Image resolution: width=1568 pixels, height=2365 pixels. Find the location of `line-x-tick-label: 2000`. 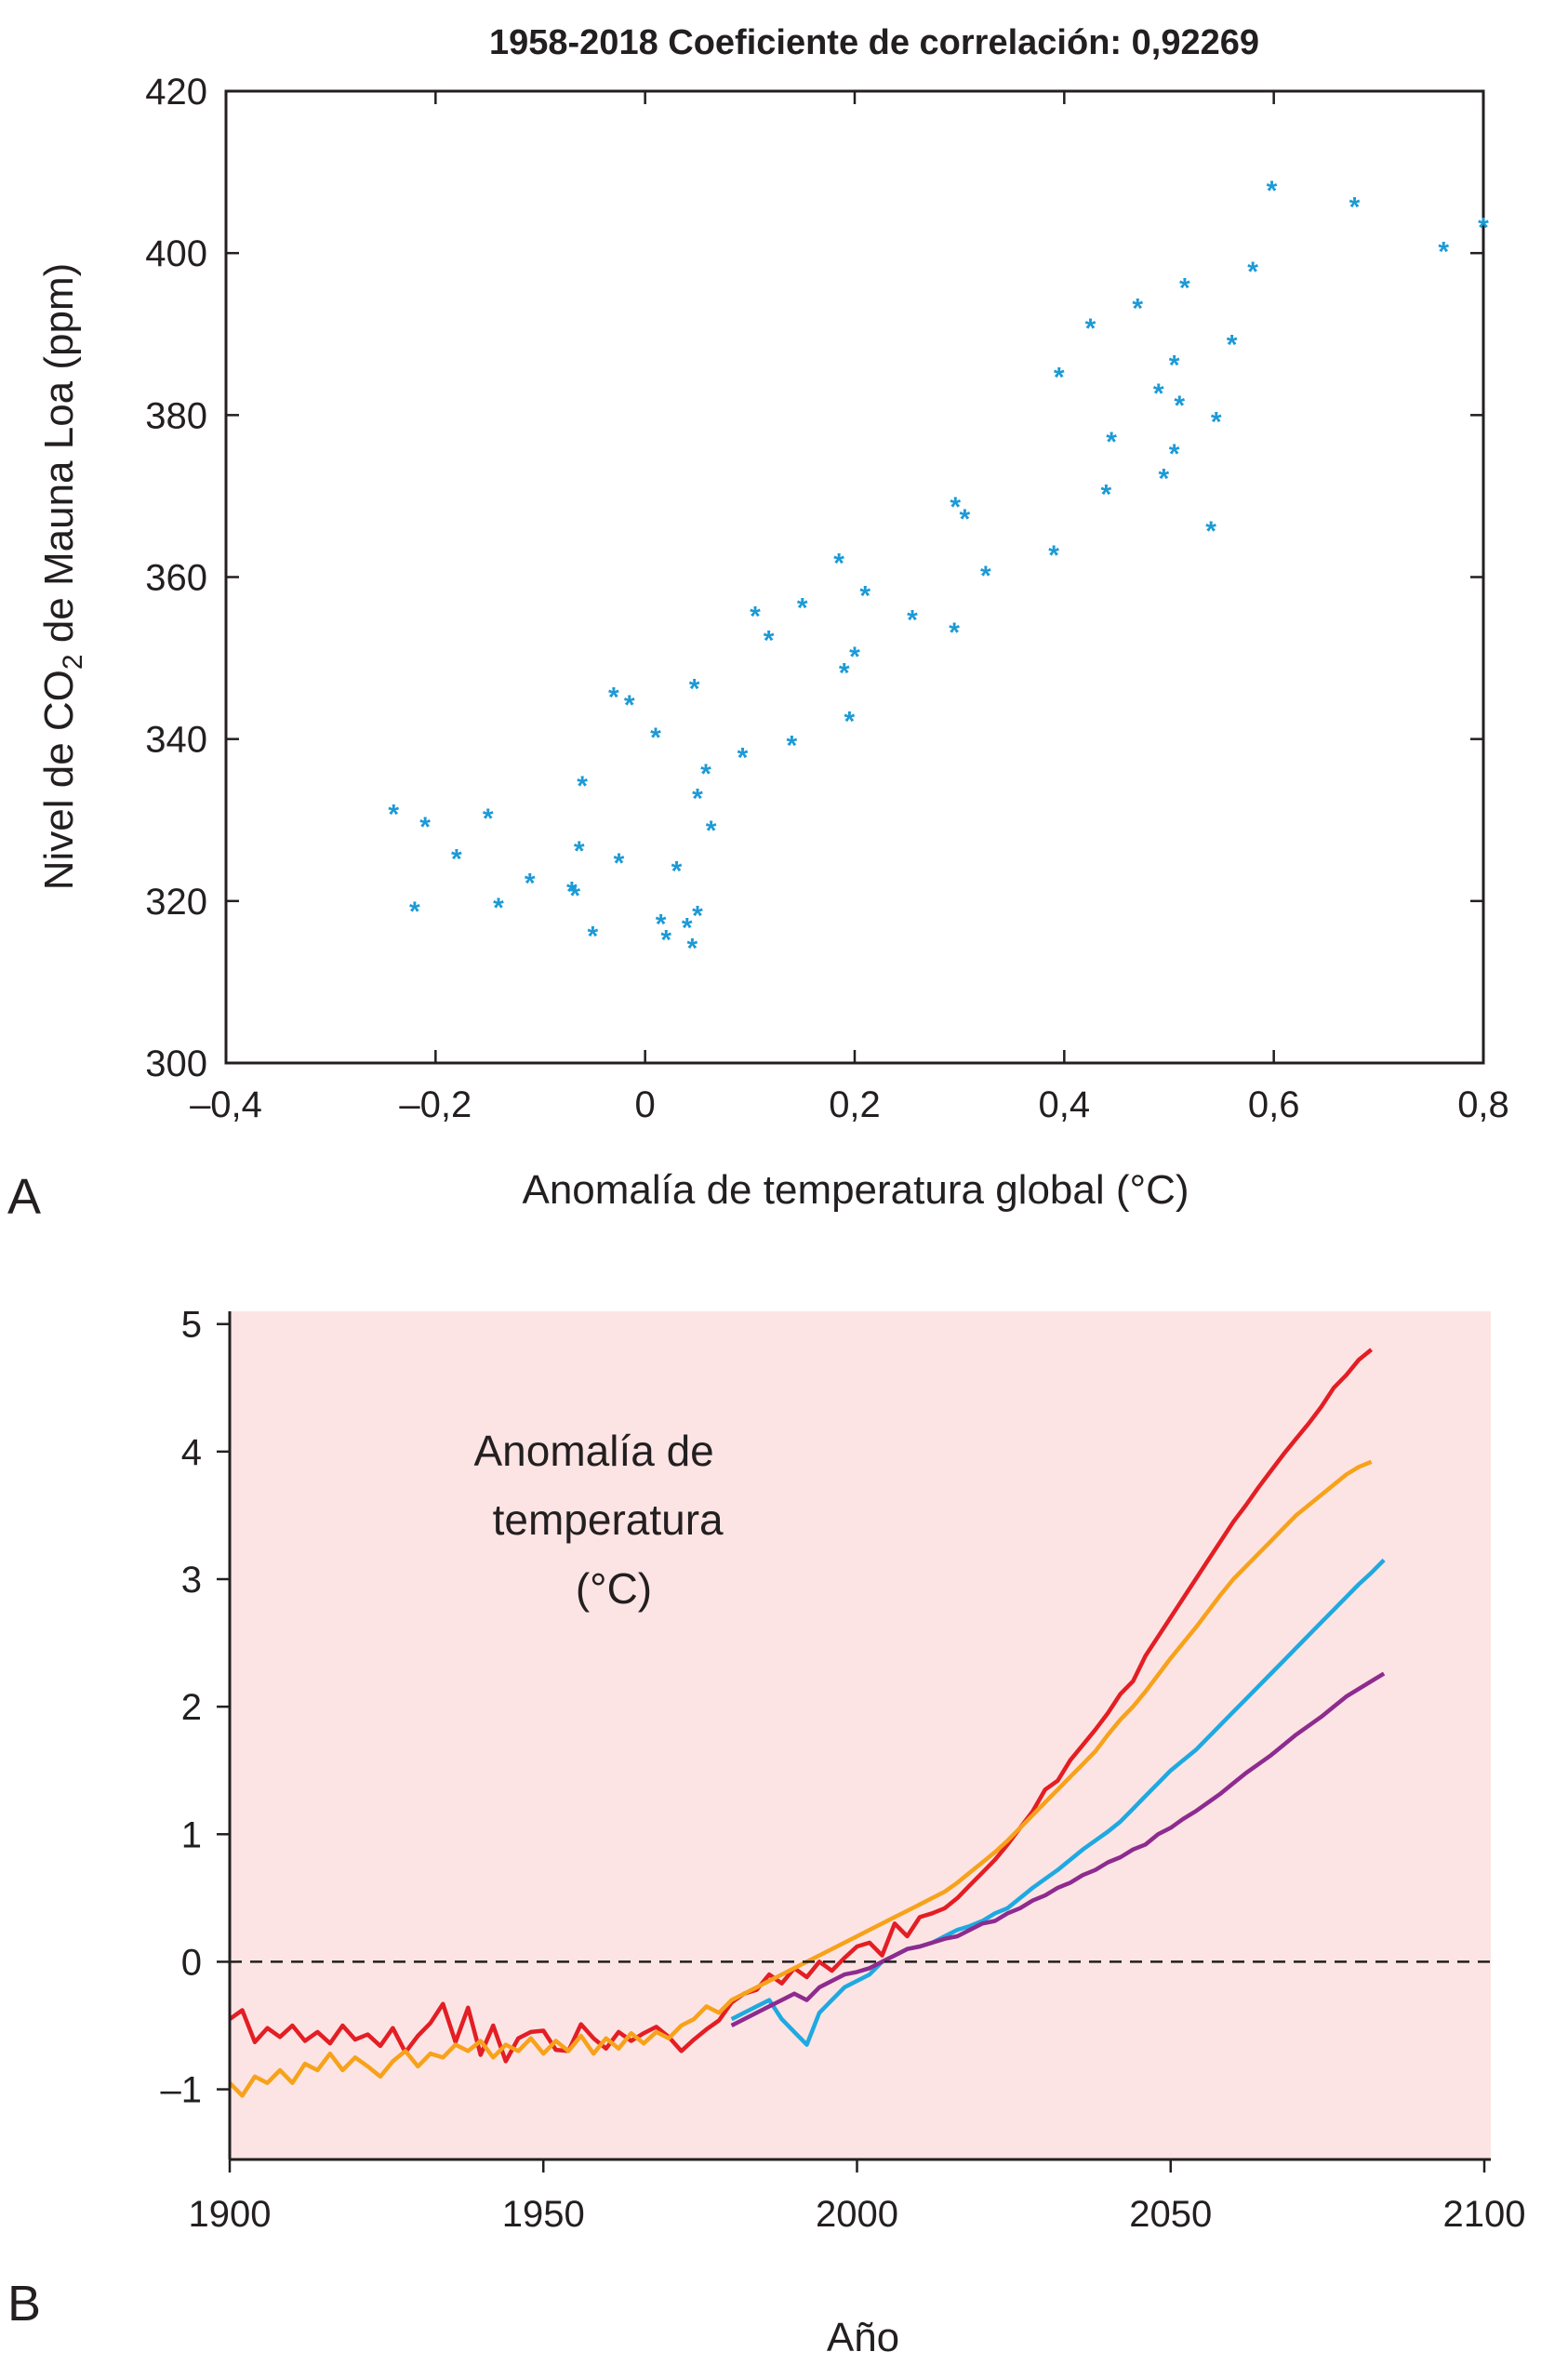

line-x-tick-label: 2000 is located at coordinates (857, 2214).